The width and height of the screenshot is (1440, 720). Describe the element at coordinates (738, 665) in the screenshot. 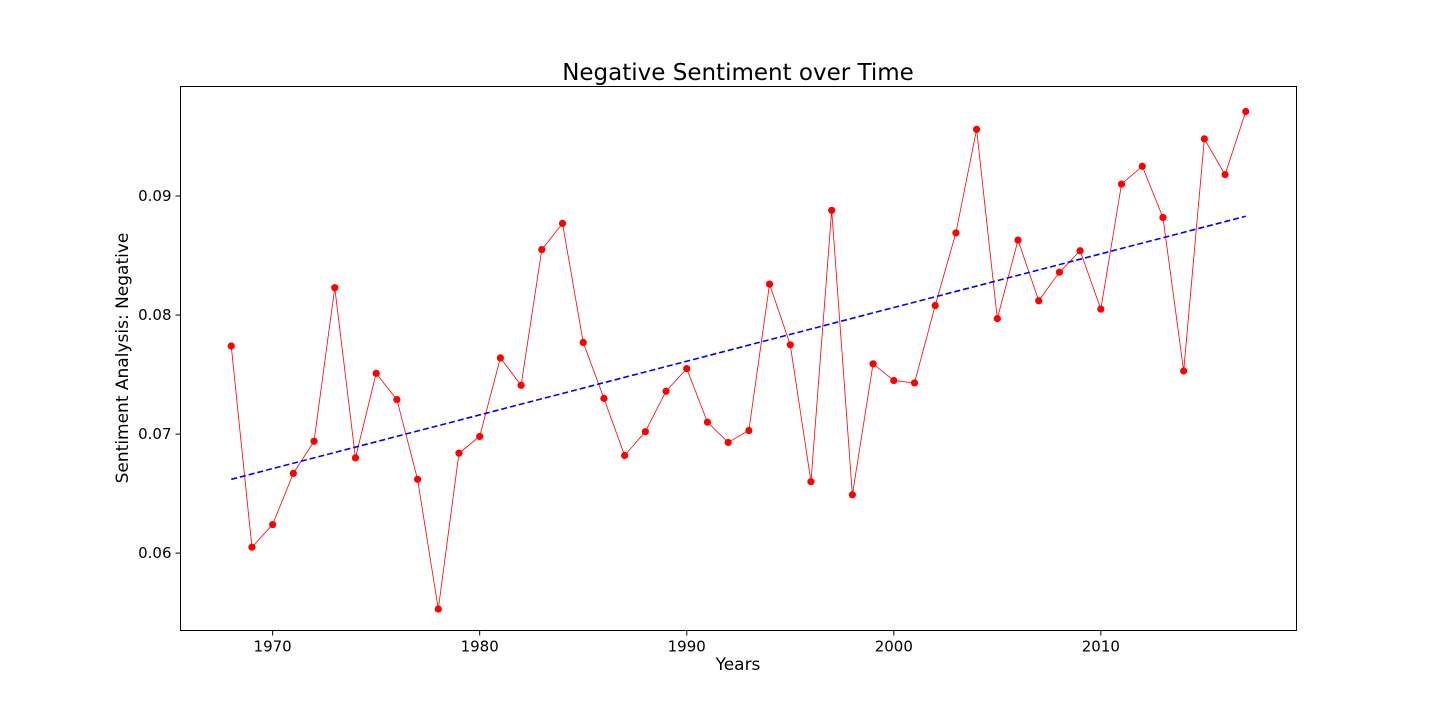

I see `x-axis-label: Years` at that location.